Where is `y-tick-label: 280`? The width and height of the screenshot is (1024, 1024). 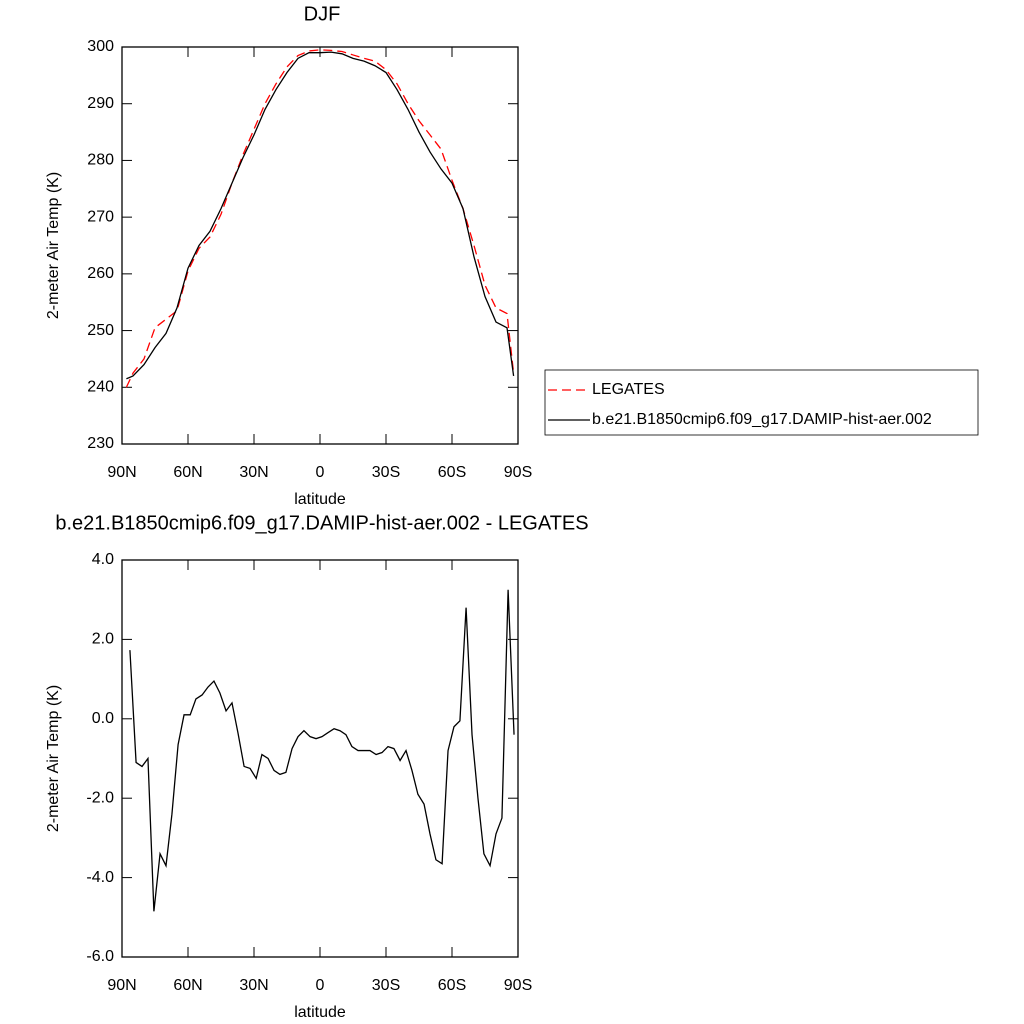
y-tick-label: 280 is located at coordinates (100, 160).